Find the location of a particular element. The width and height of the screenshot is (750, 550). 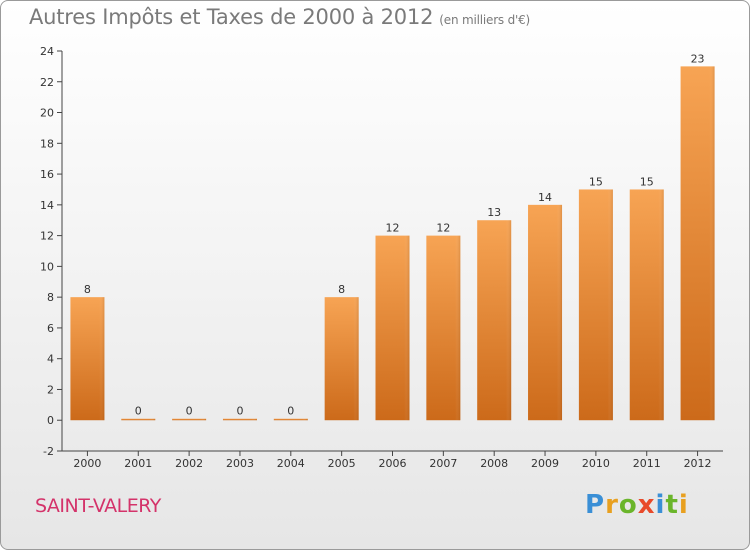

y-tick-label: 16 is located at coordinates (47, 174).